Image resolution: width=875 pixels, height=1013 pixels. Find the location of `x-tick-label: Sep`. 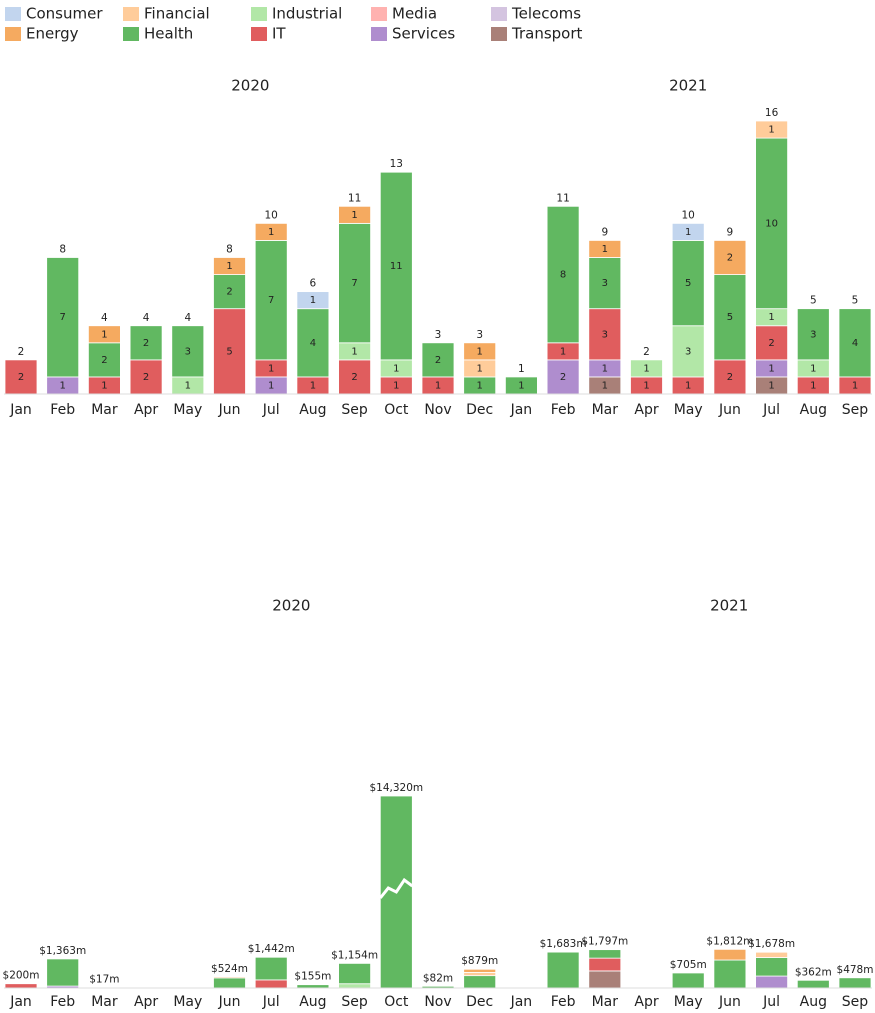

x-tick-label: Sep is located at coordinates (855, 1002).